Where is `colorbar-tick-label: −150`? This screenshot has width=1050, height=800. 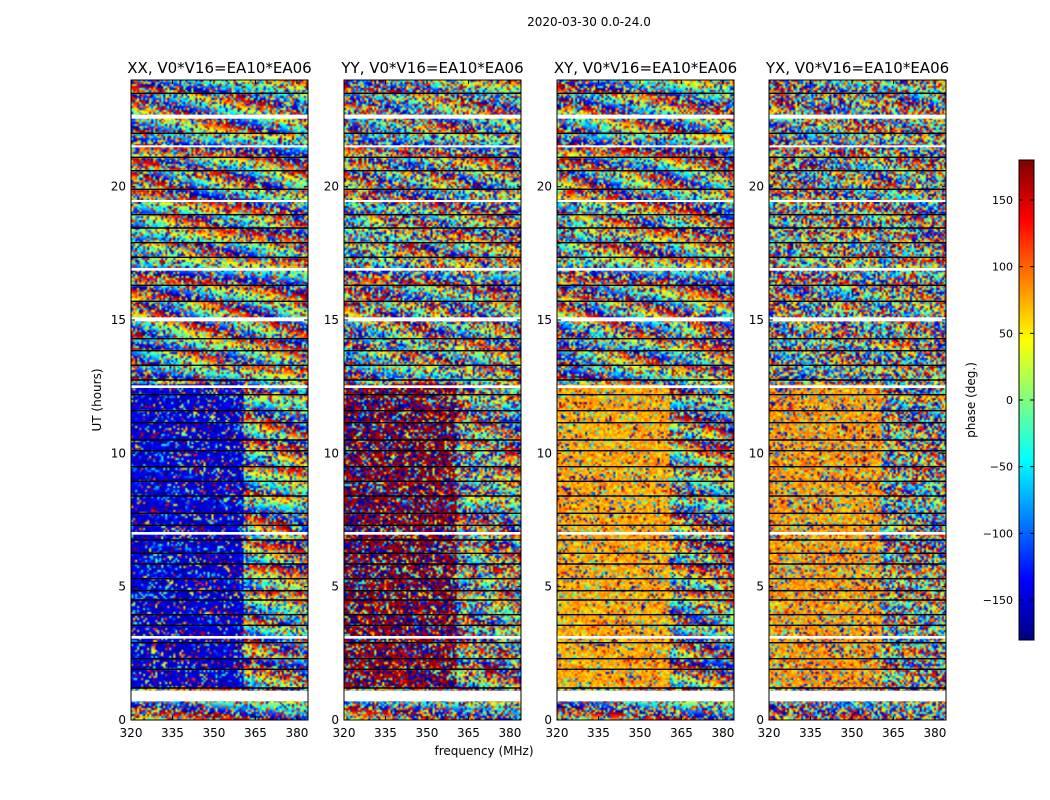 colorbar-tick-label: −150 is located at coordinates (998, 600).